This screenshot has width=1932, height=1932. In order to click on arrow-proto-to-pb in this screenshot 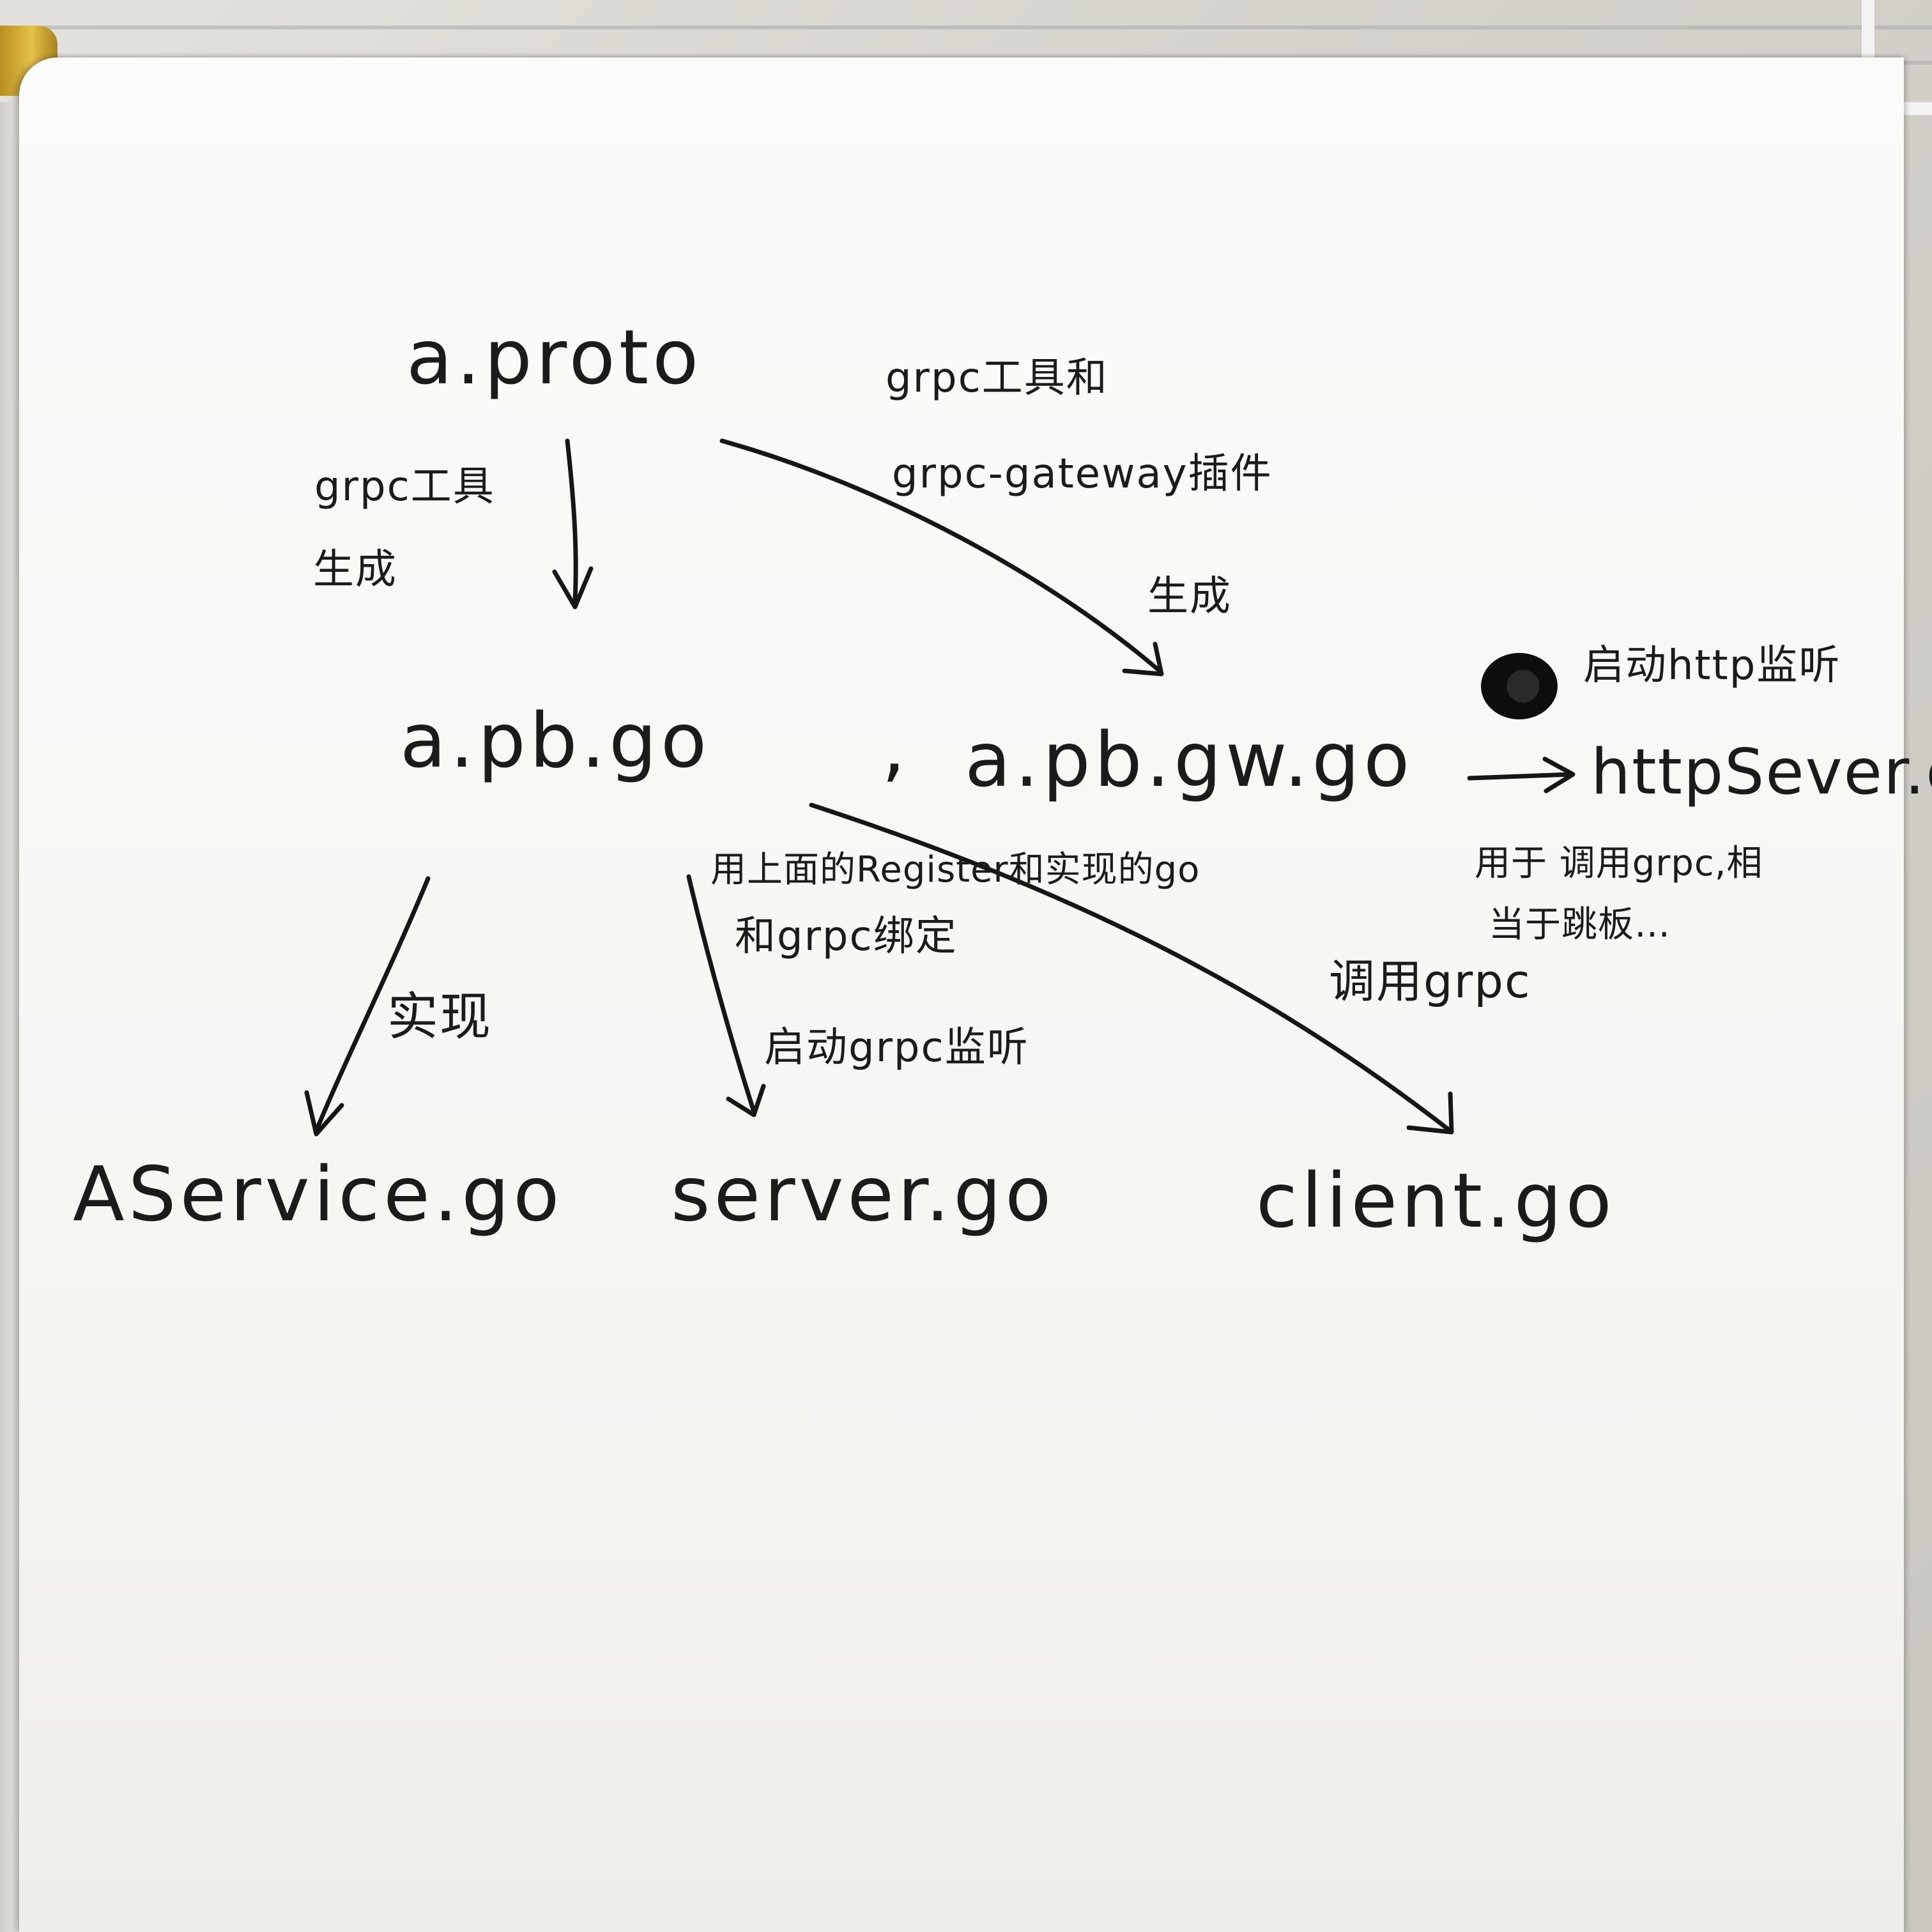, I will do `click(571, 520)`.